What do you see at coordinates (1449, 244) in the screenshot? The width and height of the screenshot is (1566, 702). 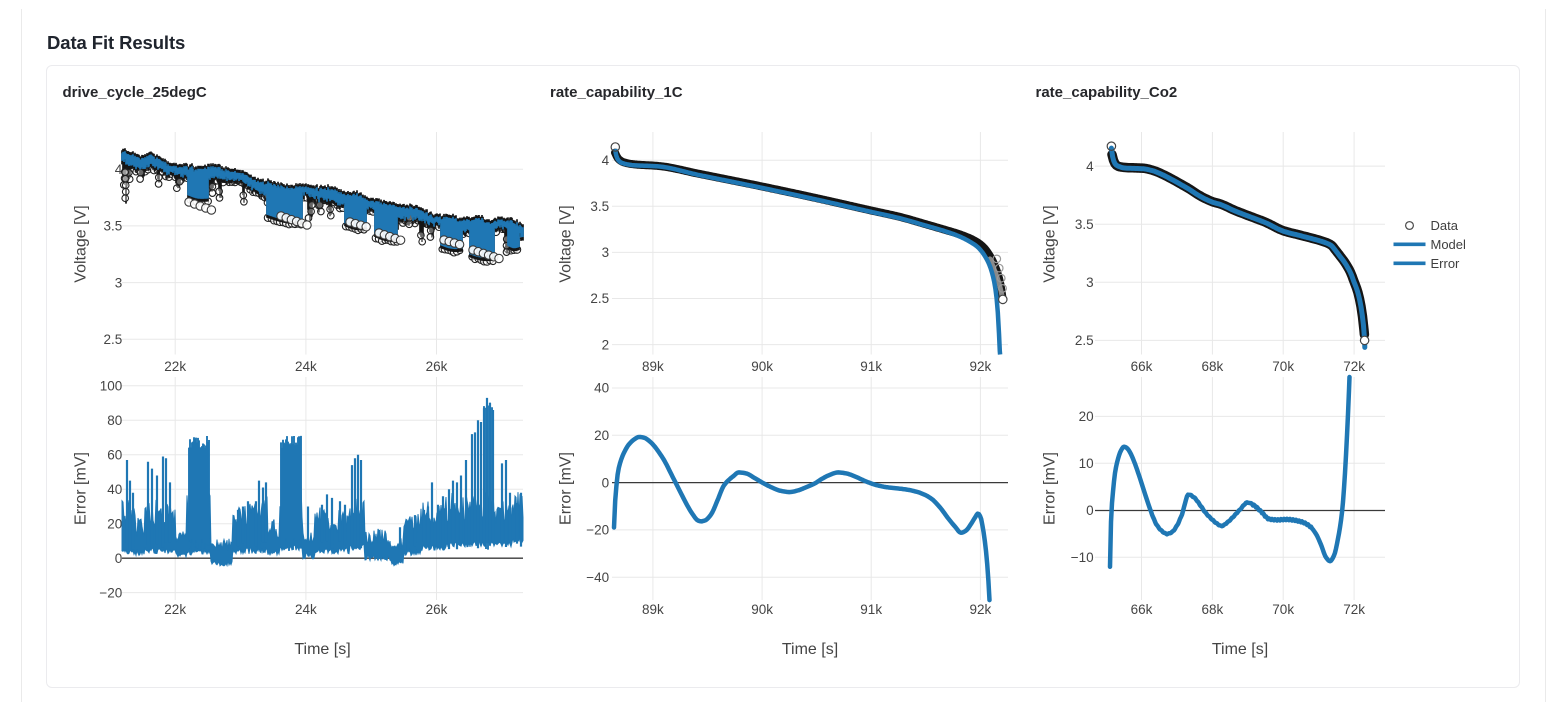 I see `svg-text: Model` at bounding box center [1449, 244].